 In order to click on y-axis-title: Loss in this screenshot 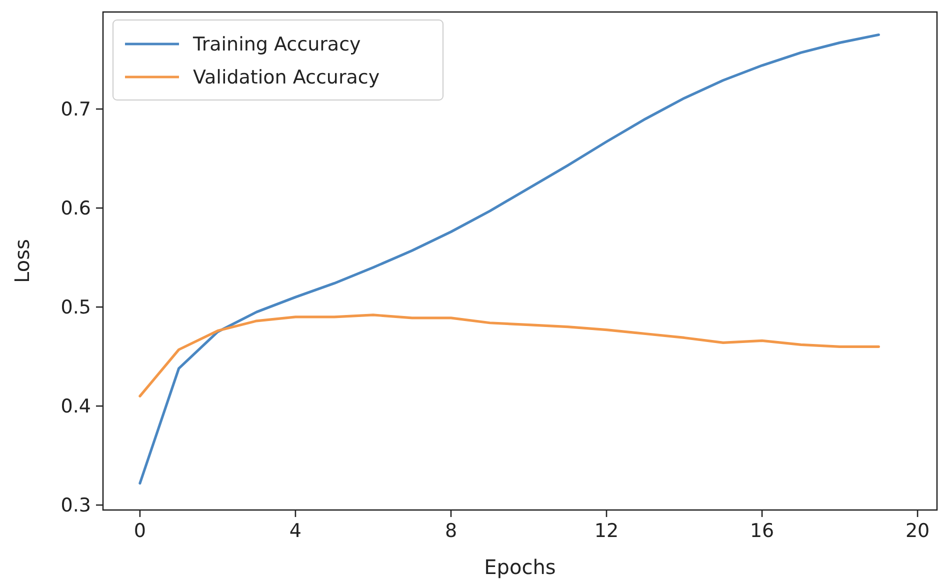, I will do `click(22, 261)`.